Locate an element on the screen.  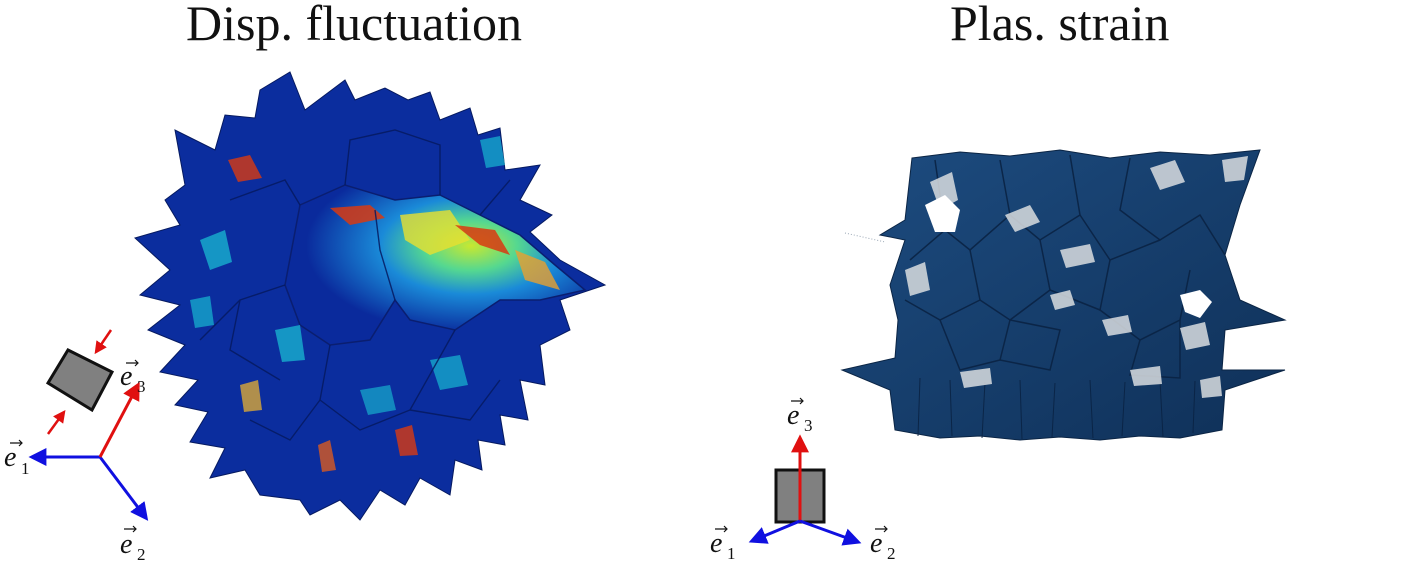
axis-e1-arrow-right is located at coordinates (774, 531).